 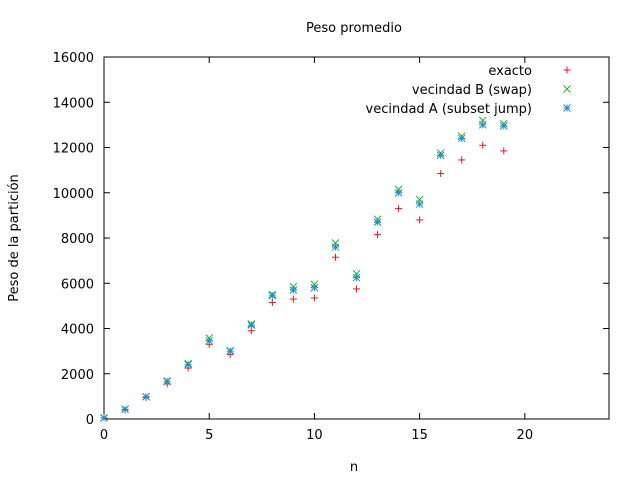 What do you see at coordinates (77, 284) in the screenshot?
I see `y-tick-label: 6000` at bounding box center [77, 284].